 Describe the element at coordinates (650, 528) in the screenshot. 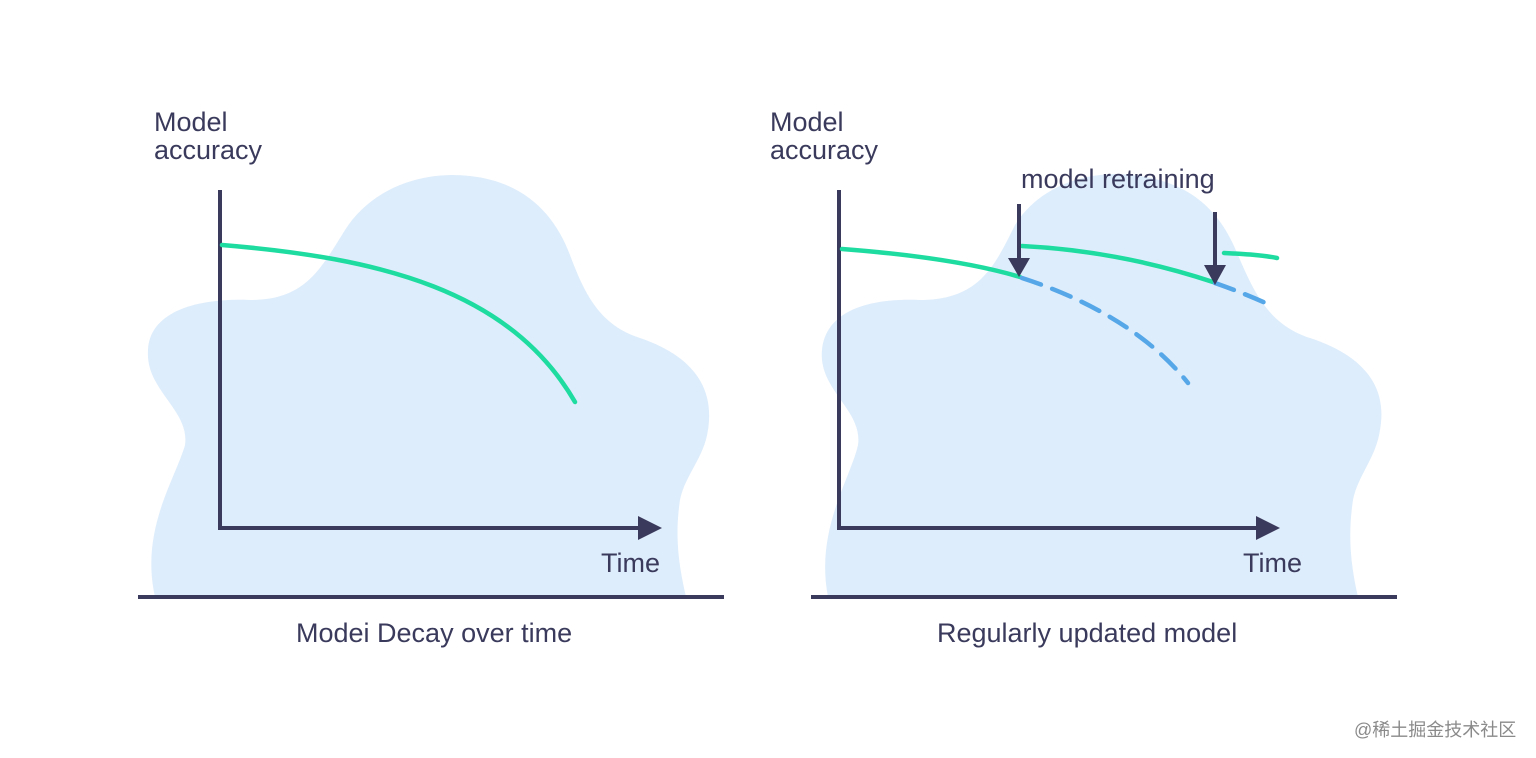

I see `left-x-axis-arrowhead` at that location.